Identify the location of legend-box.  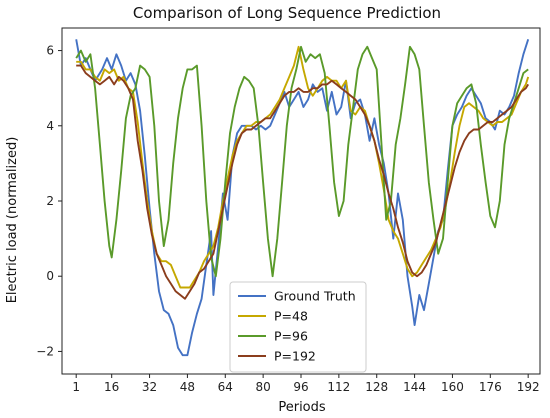
(298, 327).